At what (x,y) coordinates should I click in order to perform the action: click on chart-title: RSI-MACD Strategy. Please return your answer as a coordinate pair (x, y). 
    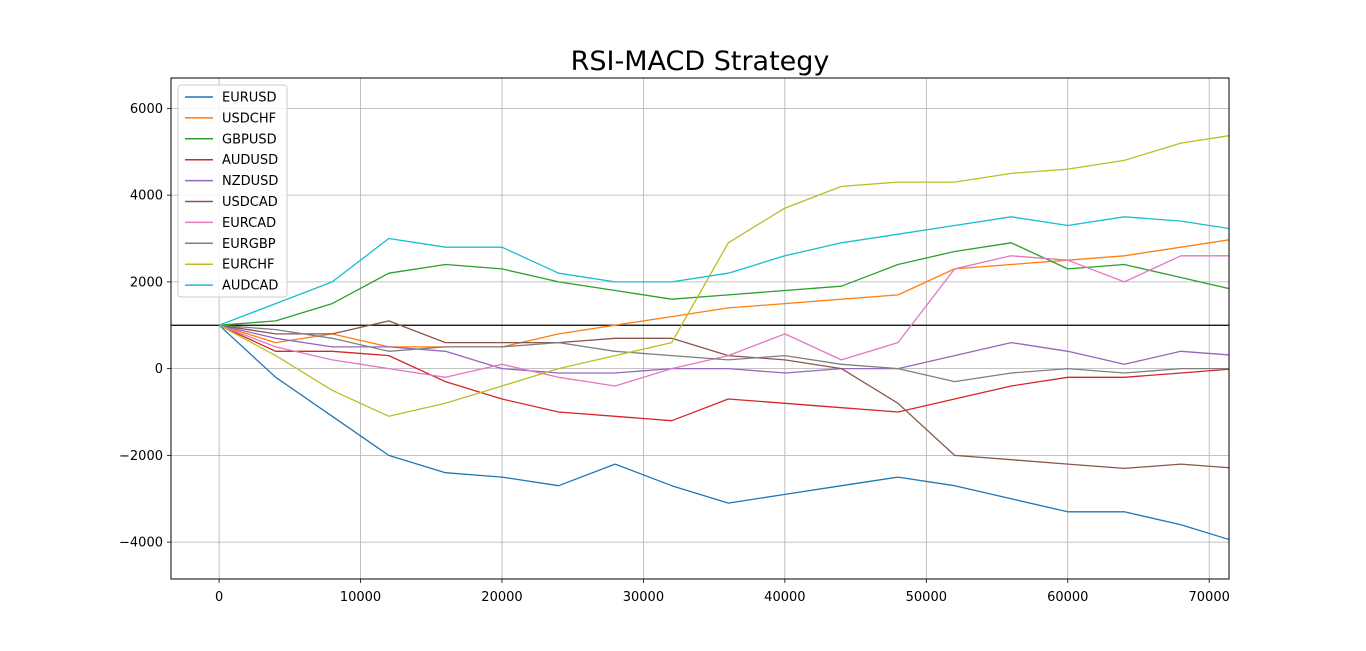
    Looking at the image, I should click on (700, 61).